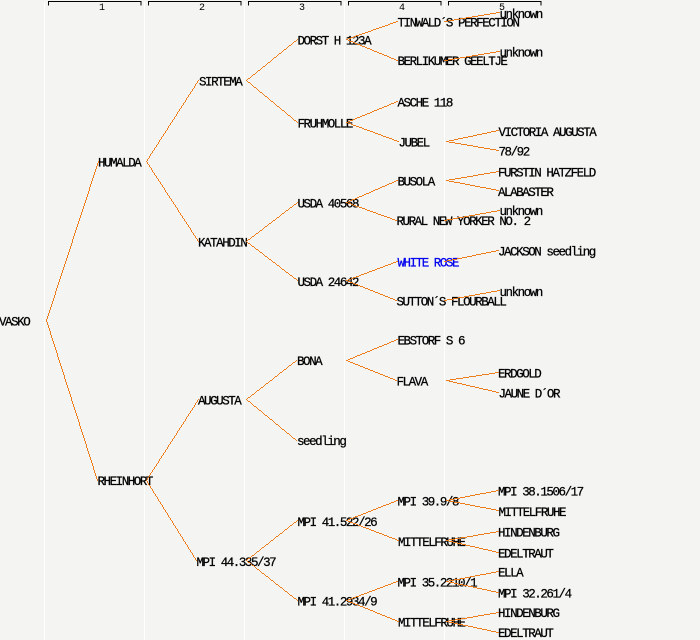 This screenshot has width=700, height=640. What do you see at coordinates (453, 62) in the screenshot?
I see `svg-text: BERLIKUMER GEELTJE` at bounding box center [453, 62].